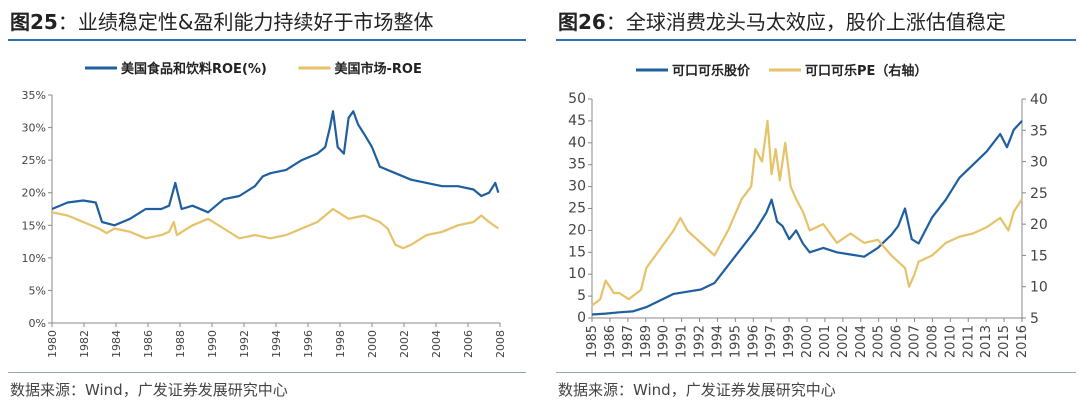 The image size is (1080, 409). What do you see at coordinates (116, 344) in the screenshot?
I see `x-tick-label: 1984` at bounding box center [116, 344].